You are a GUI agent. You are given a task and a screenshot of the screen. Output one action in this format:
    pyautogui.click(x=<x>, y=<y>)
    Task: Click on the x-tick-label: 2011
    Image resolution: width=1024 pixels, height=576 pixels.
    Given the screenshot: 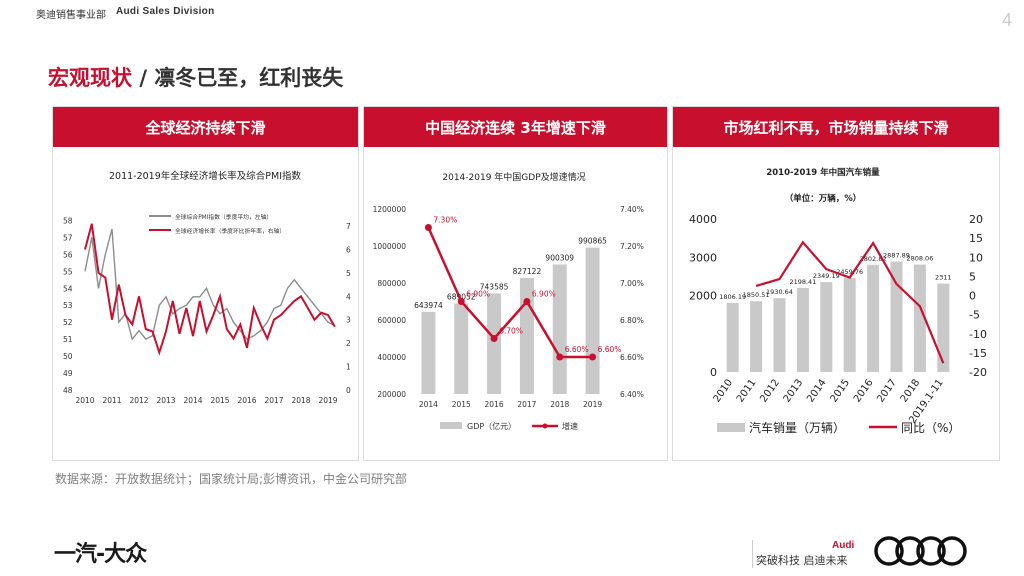 What is the action you would take?
    pyautogui.click(x=111, y=400)
    